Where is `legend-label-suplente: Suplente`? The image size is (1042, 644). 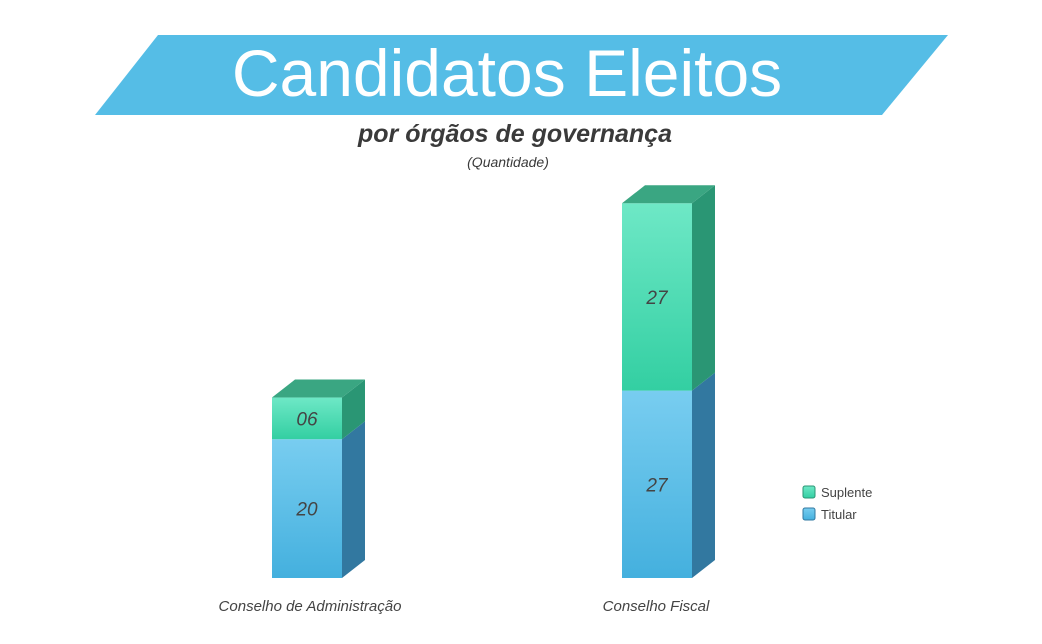 legend-label-suplente: Suplente is located at coordinates (846, 492).